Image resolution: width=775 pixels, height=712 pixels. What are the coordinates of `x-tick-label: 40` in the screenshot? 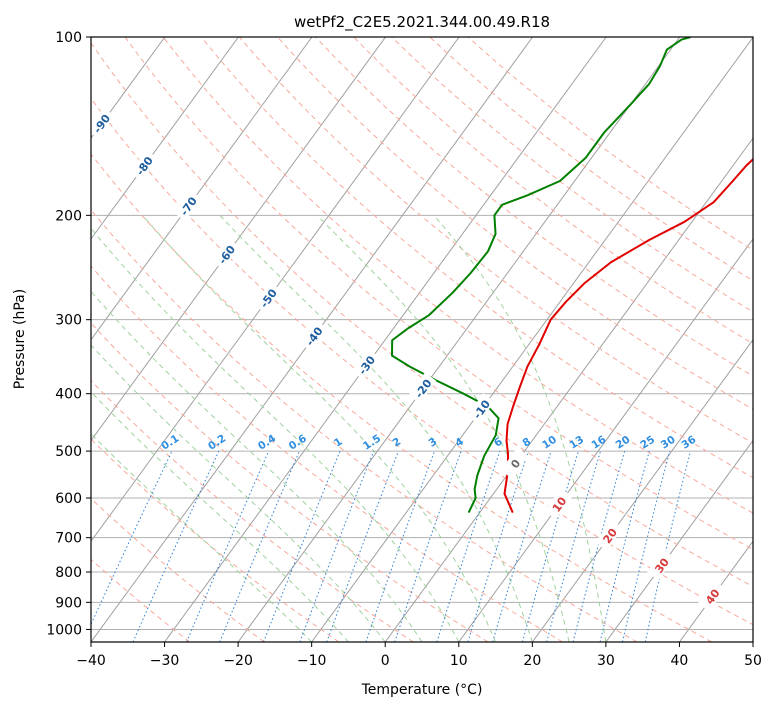 It's located at (680, 661).